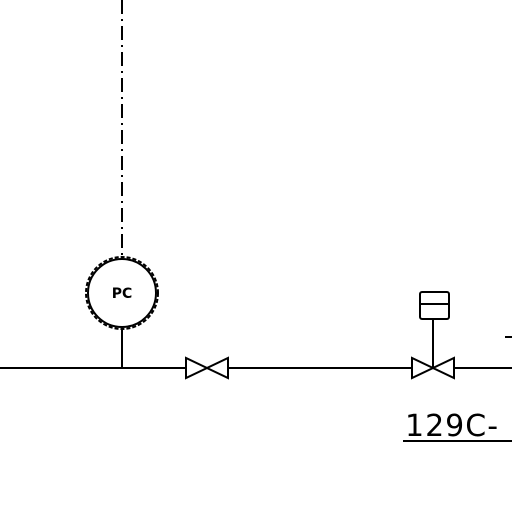 This screenshot has width=512, height=512. I want to click on line-number-label: 129C-, so click(452, 426).